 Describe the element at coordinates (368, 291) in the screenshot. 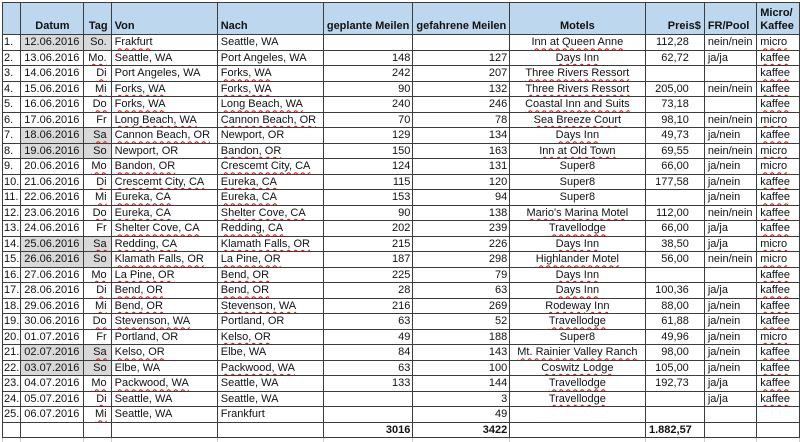

I see `cell-gep: 28` at that location.